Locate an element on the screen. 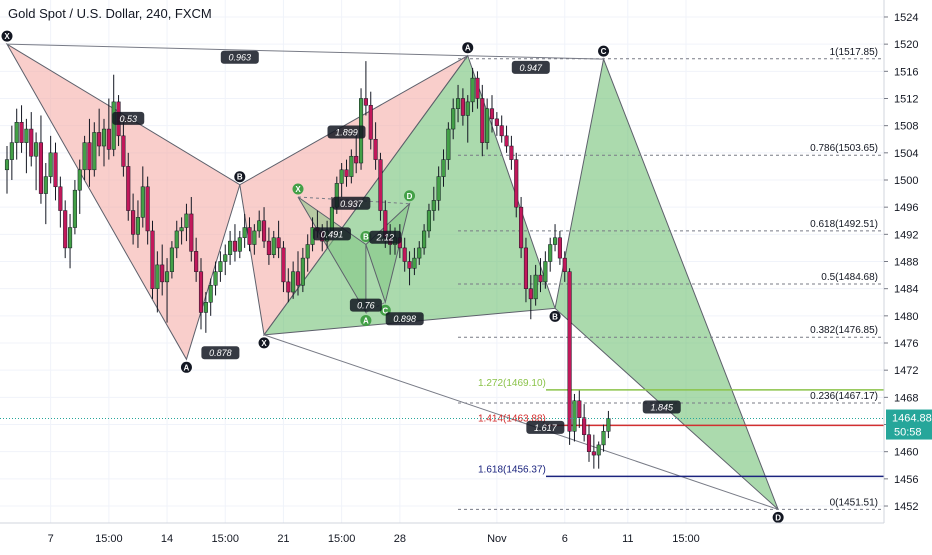 Image resolution: width=932 pixels, height=555 pixels. pattern-point-label: B is located at coordinates (240, 177).